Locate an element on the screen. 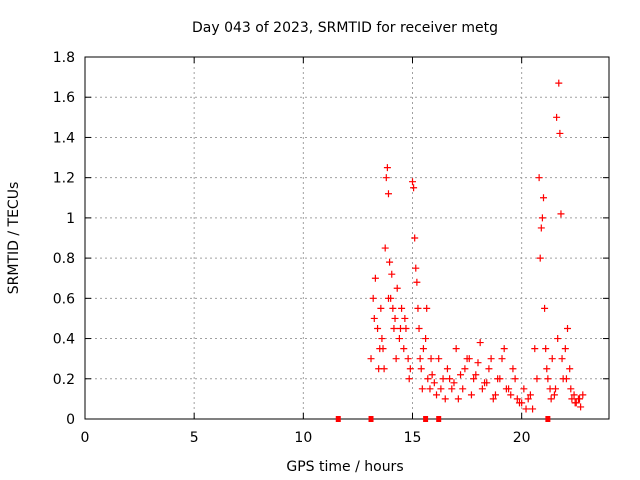 The width and height of the screenshot is (640, 480). x-tick-label: 10 is located at coordinates (303, 438).